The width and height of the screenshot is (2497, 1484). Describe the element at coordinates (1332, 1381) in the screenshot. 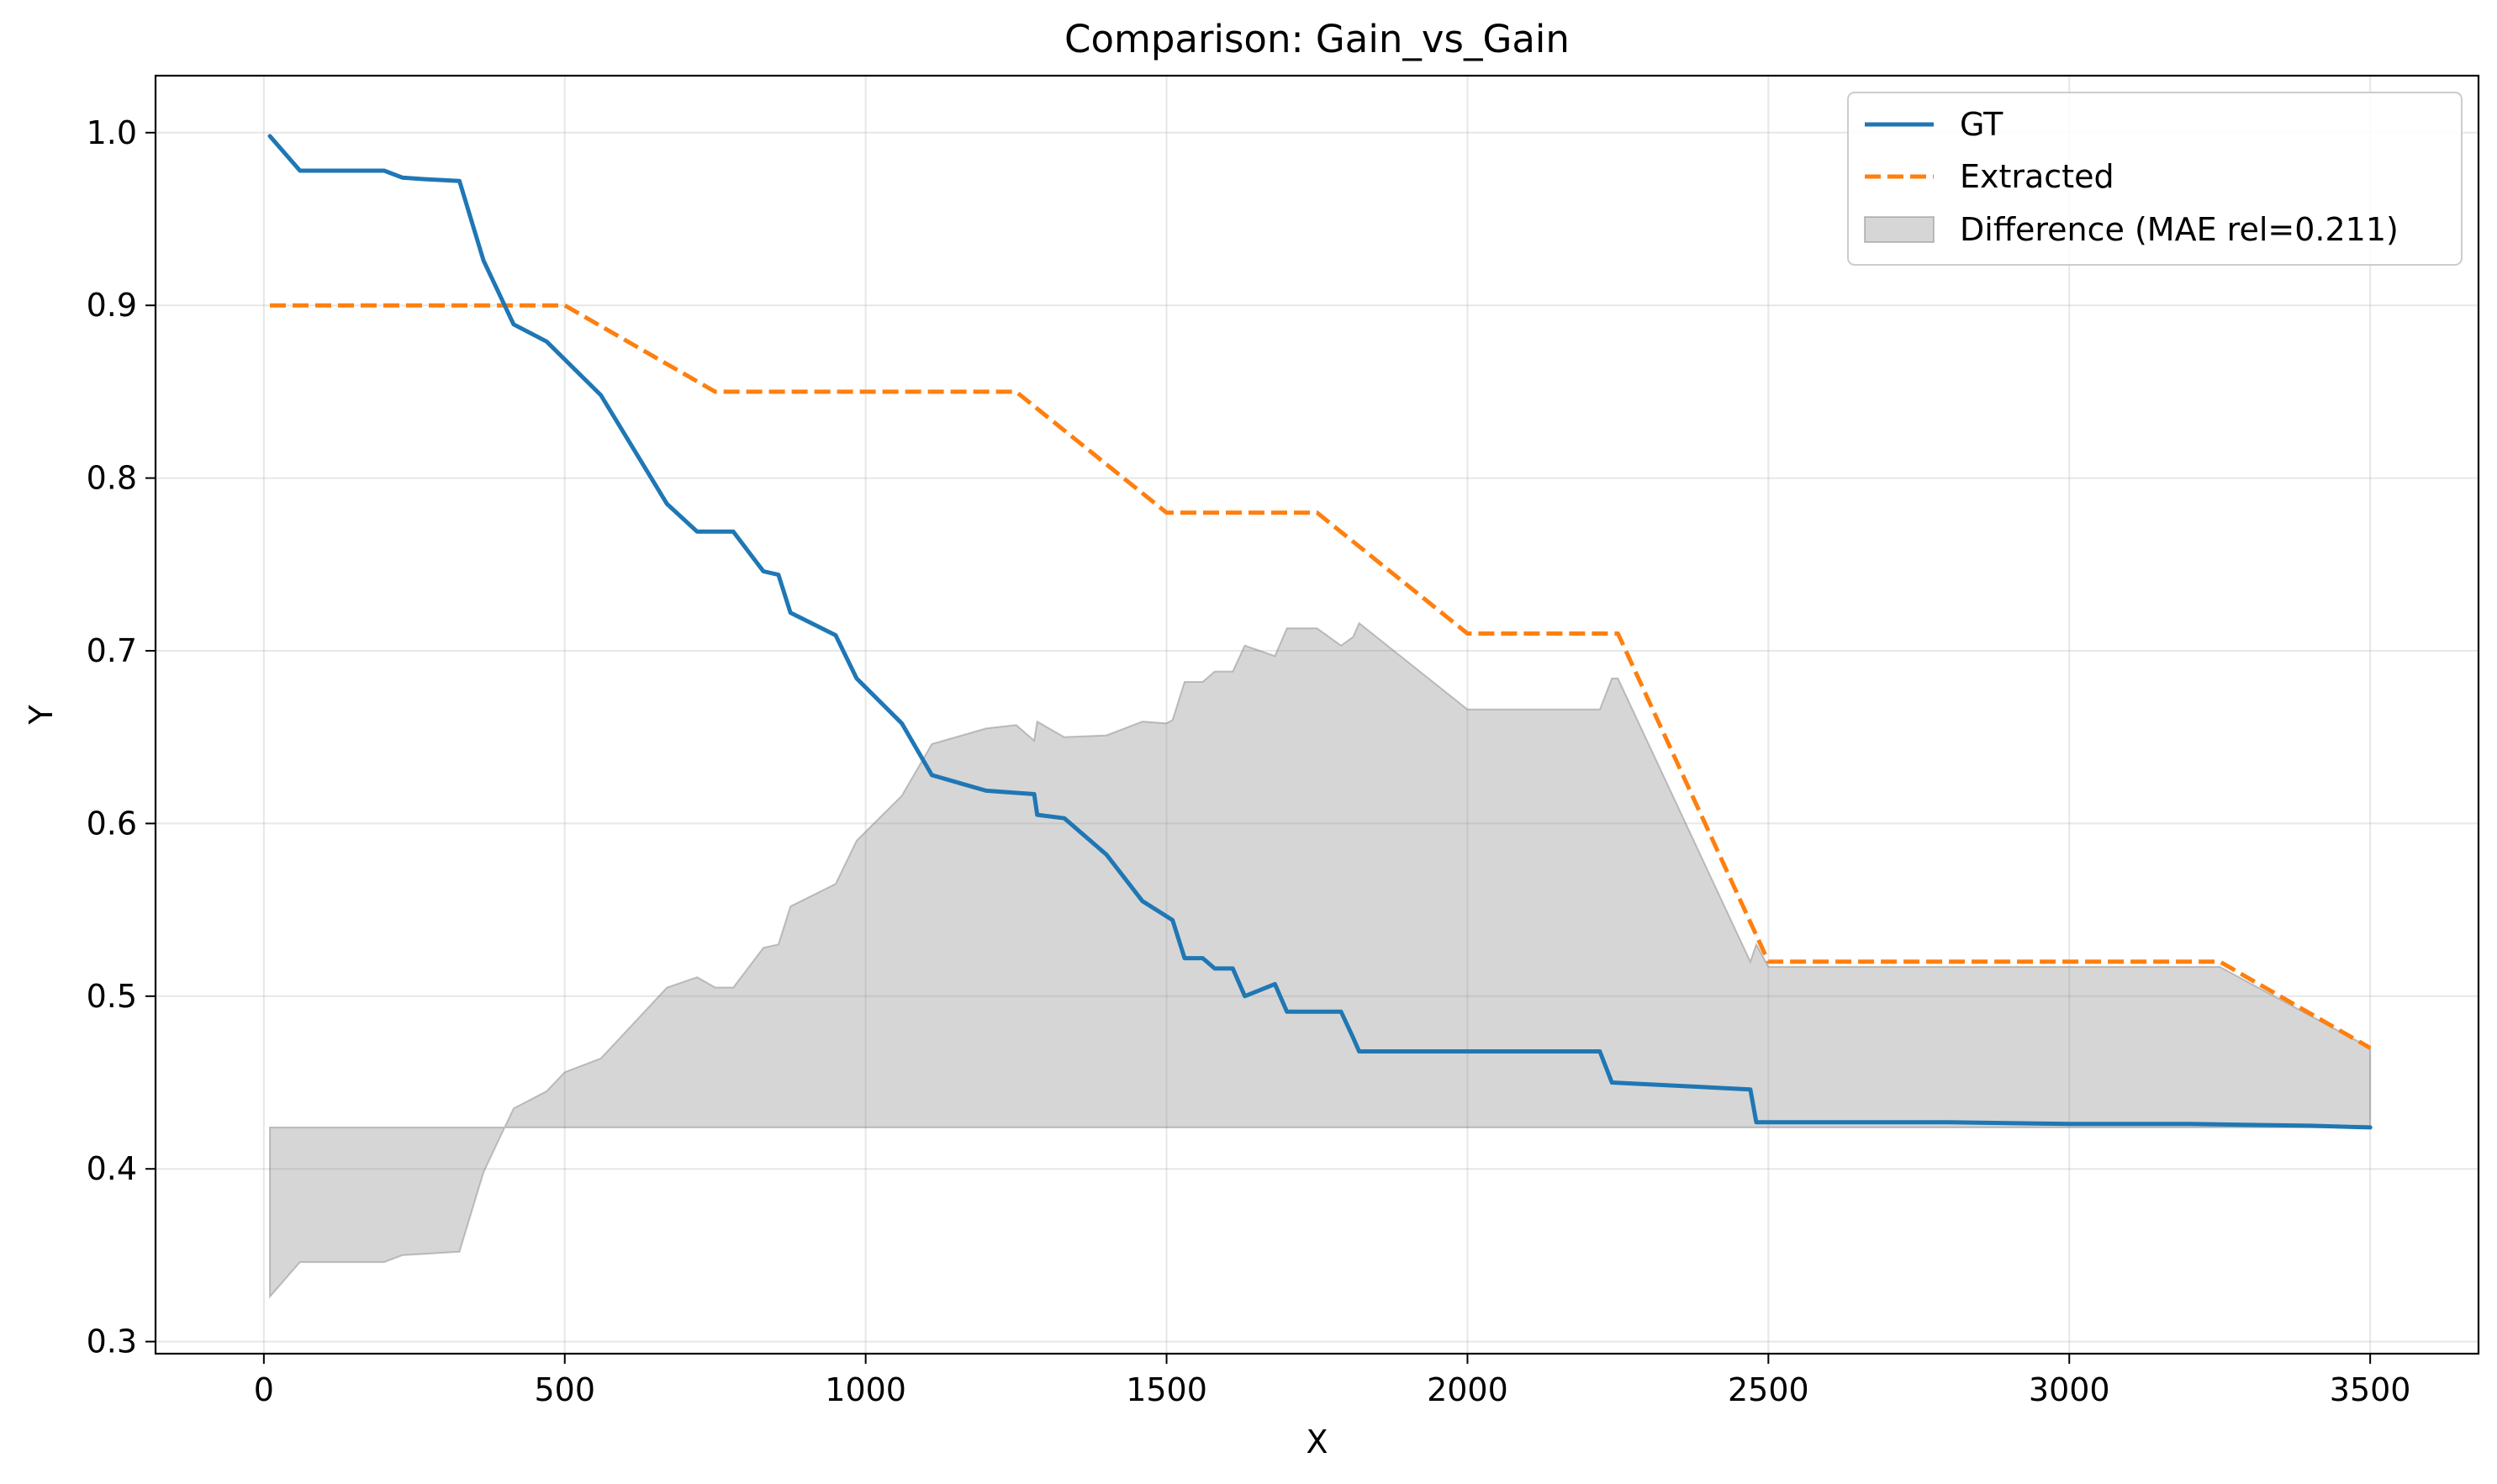

I see `x-axis-ticks: 0 500 1000 1500 2000 2500 3000 3500` at that location.